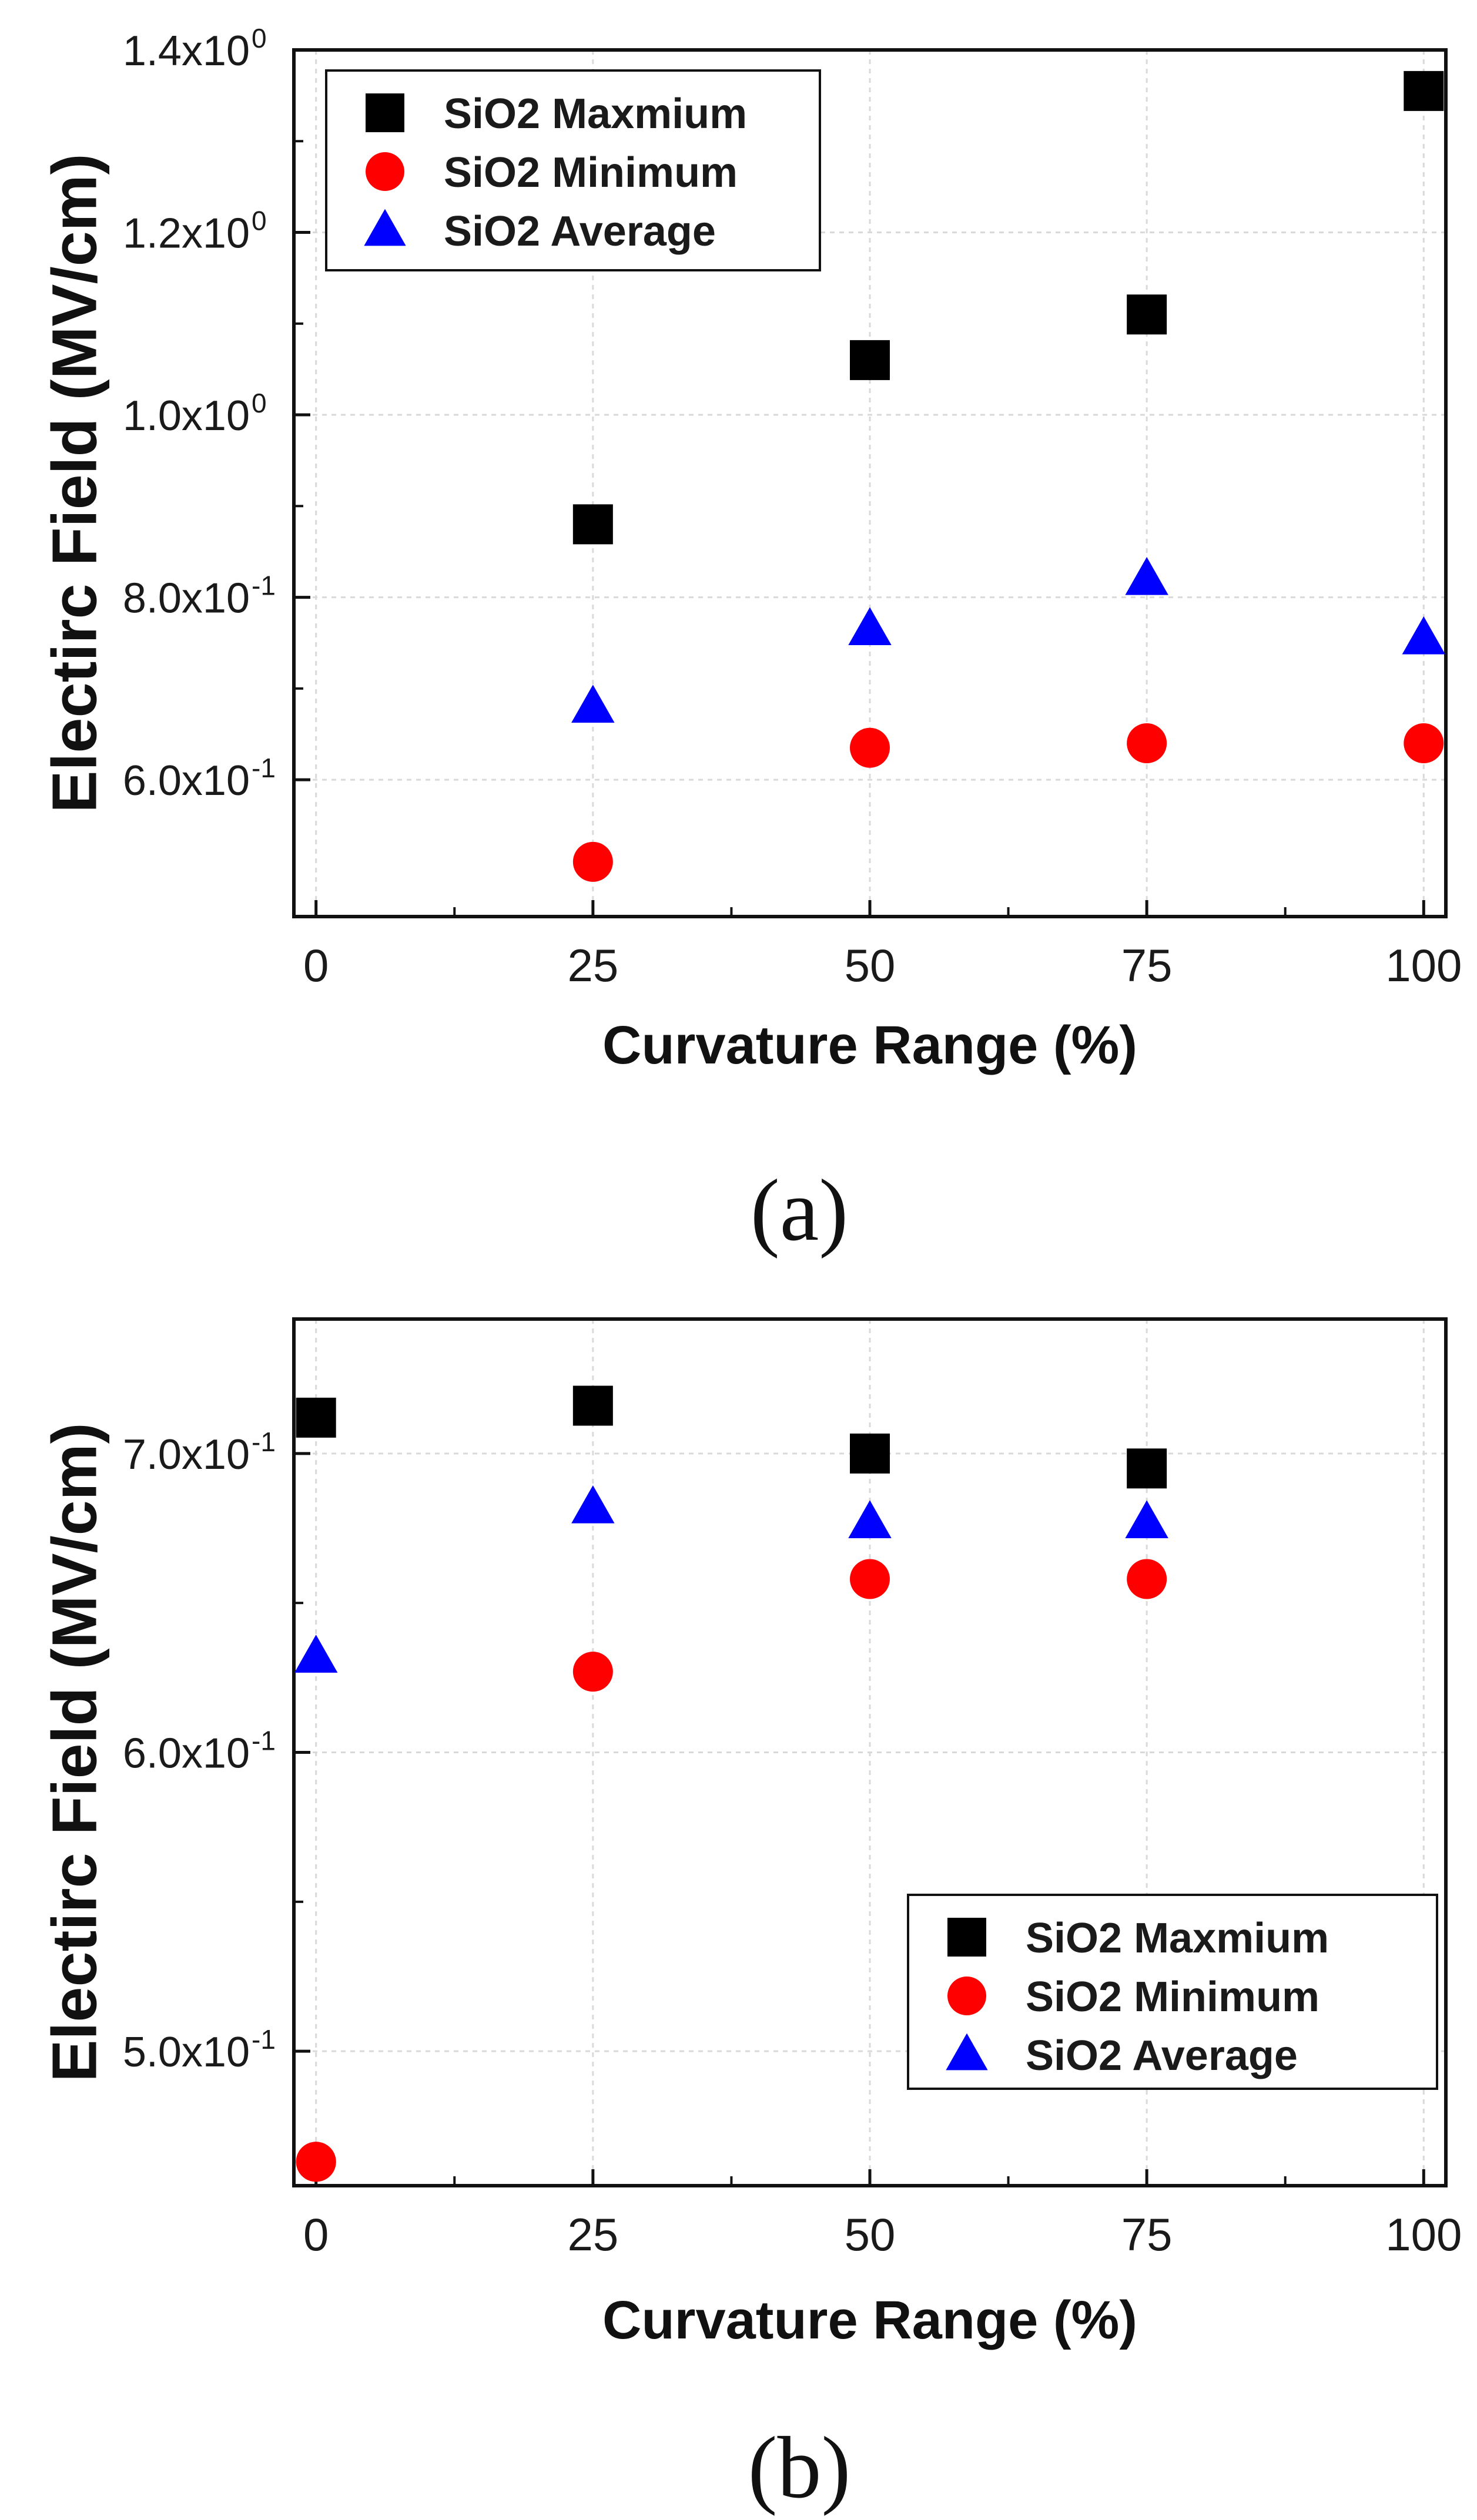  What do you see at coordinates (385, 171) in the screenshot?
I see `legend-marker-minimum-a` at bounding box center [385, 171].